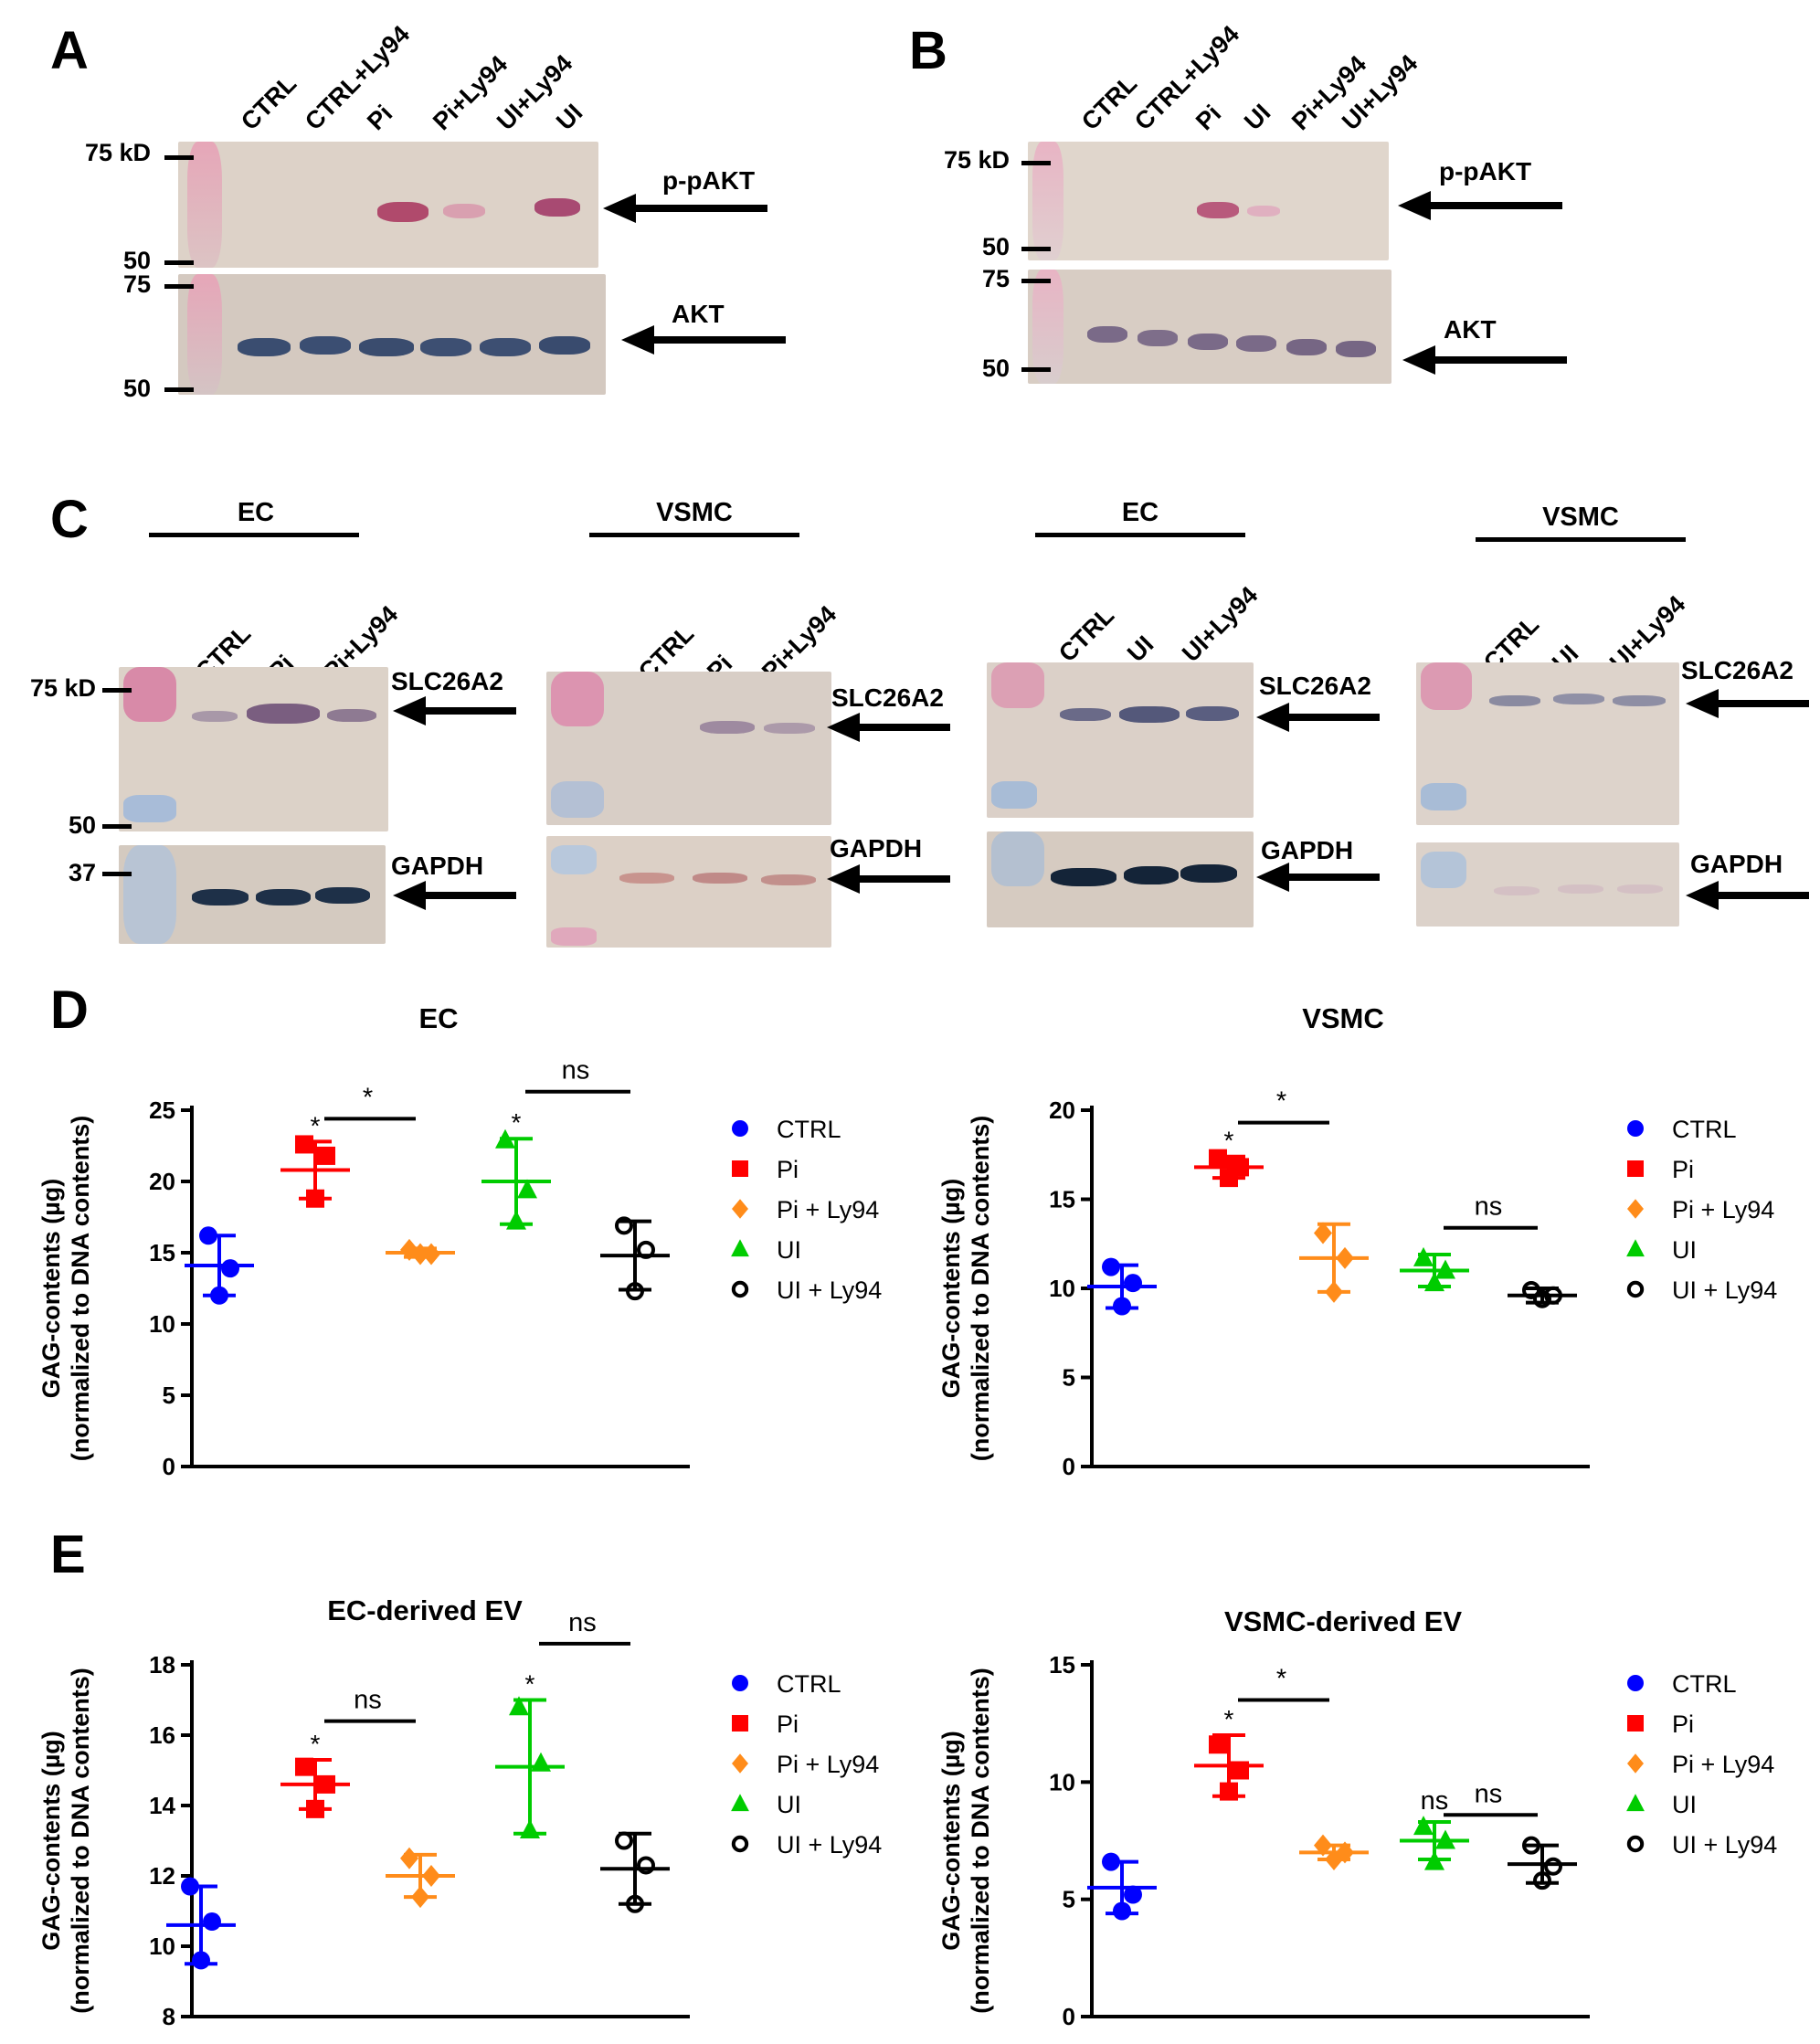 This screenshot has height=2044, width=1820. I want to click on mw-label: 75, so click(136, 284).